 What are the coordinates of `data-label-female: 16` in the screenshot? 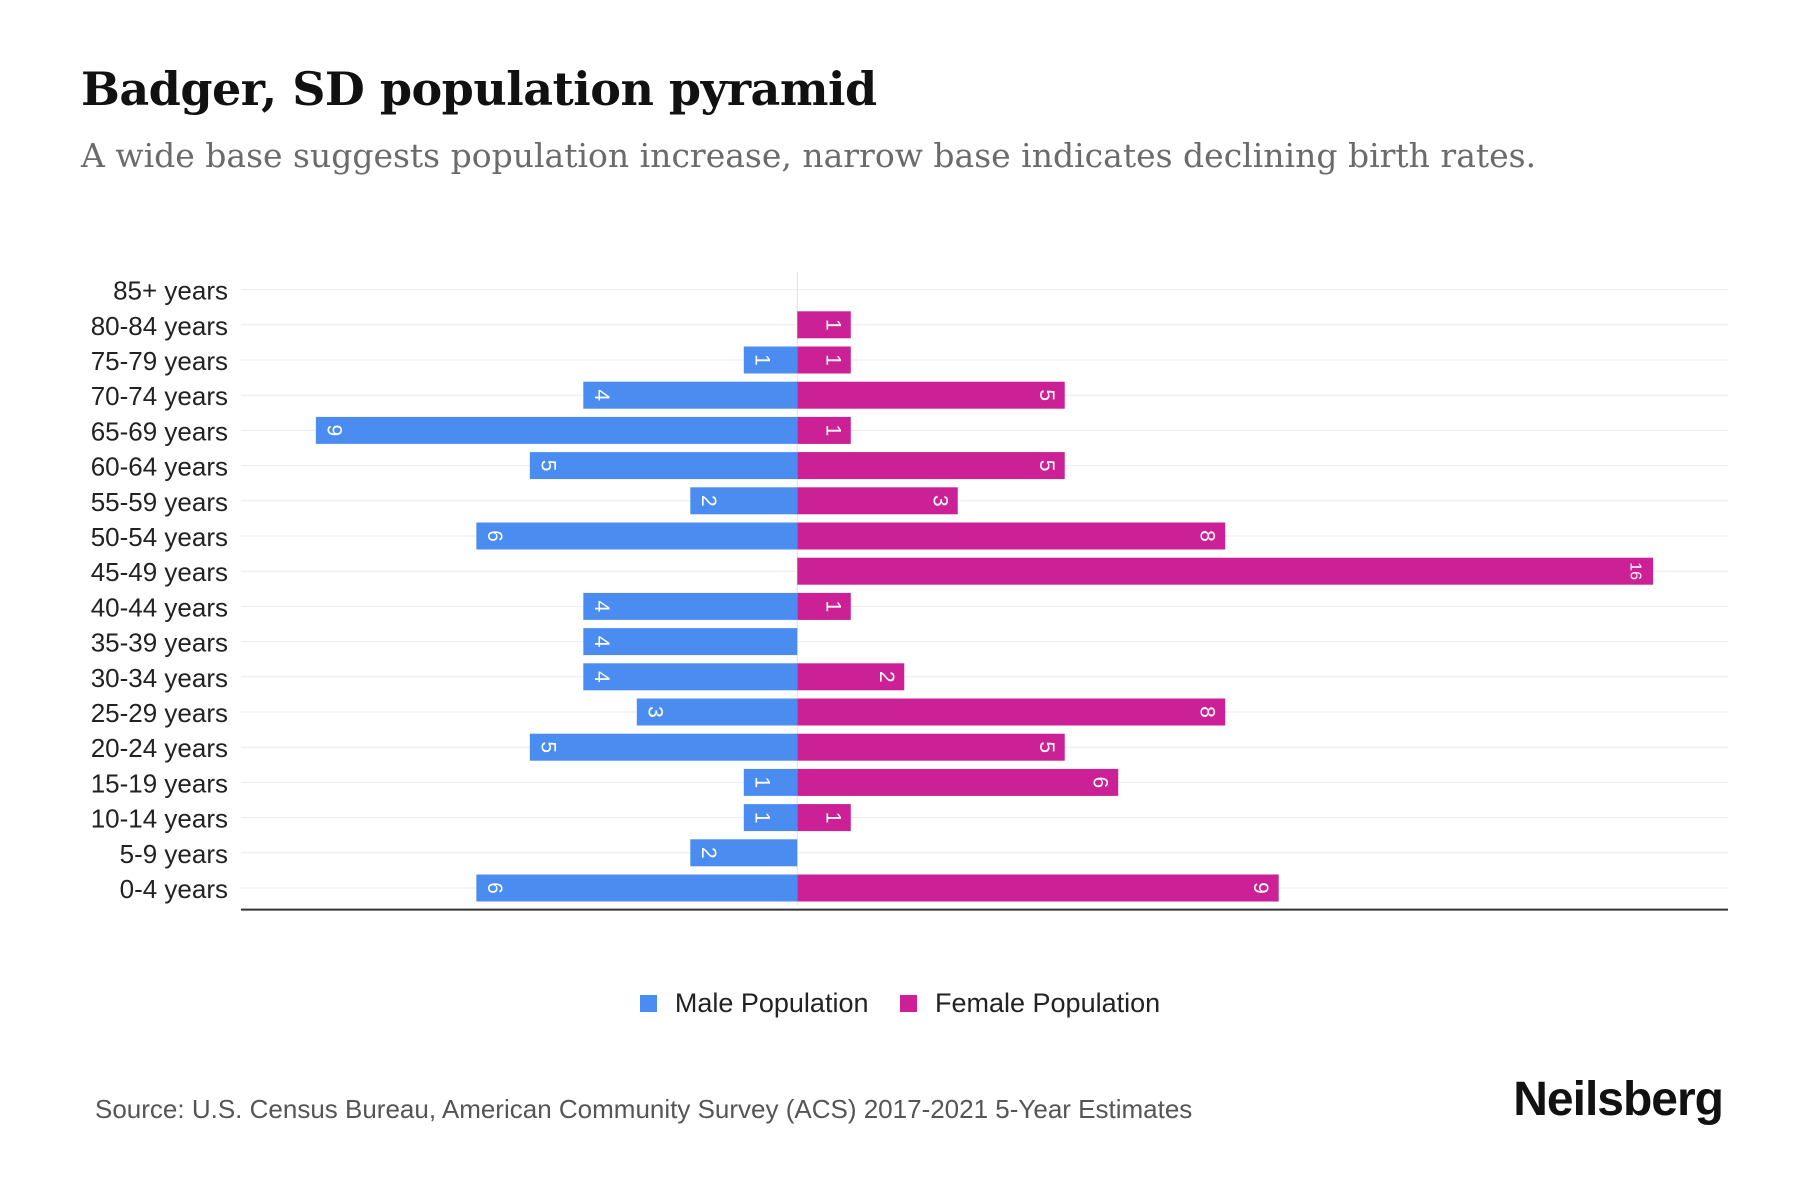 It's located at (1635, 571).